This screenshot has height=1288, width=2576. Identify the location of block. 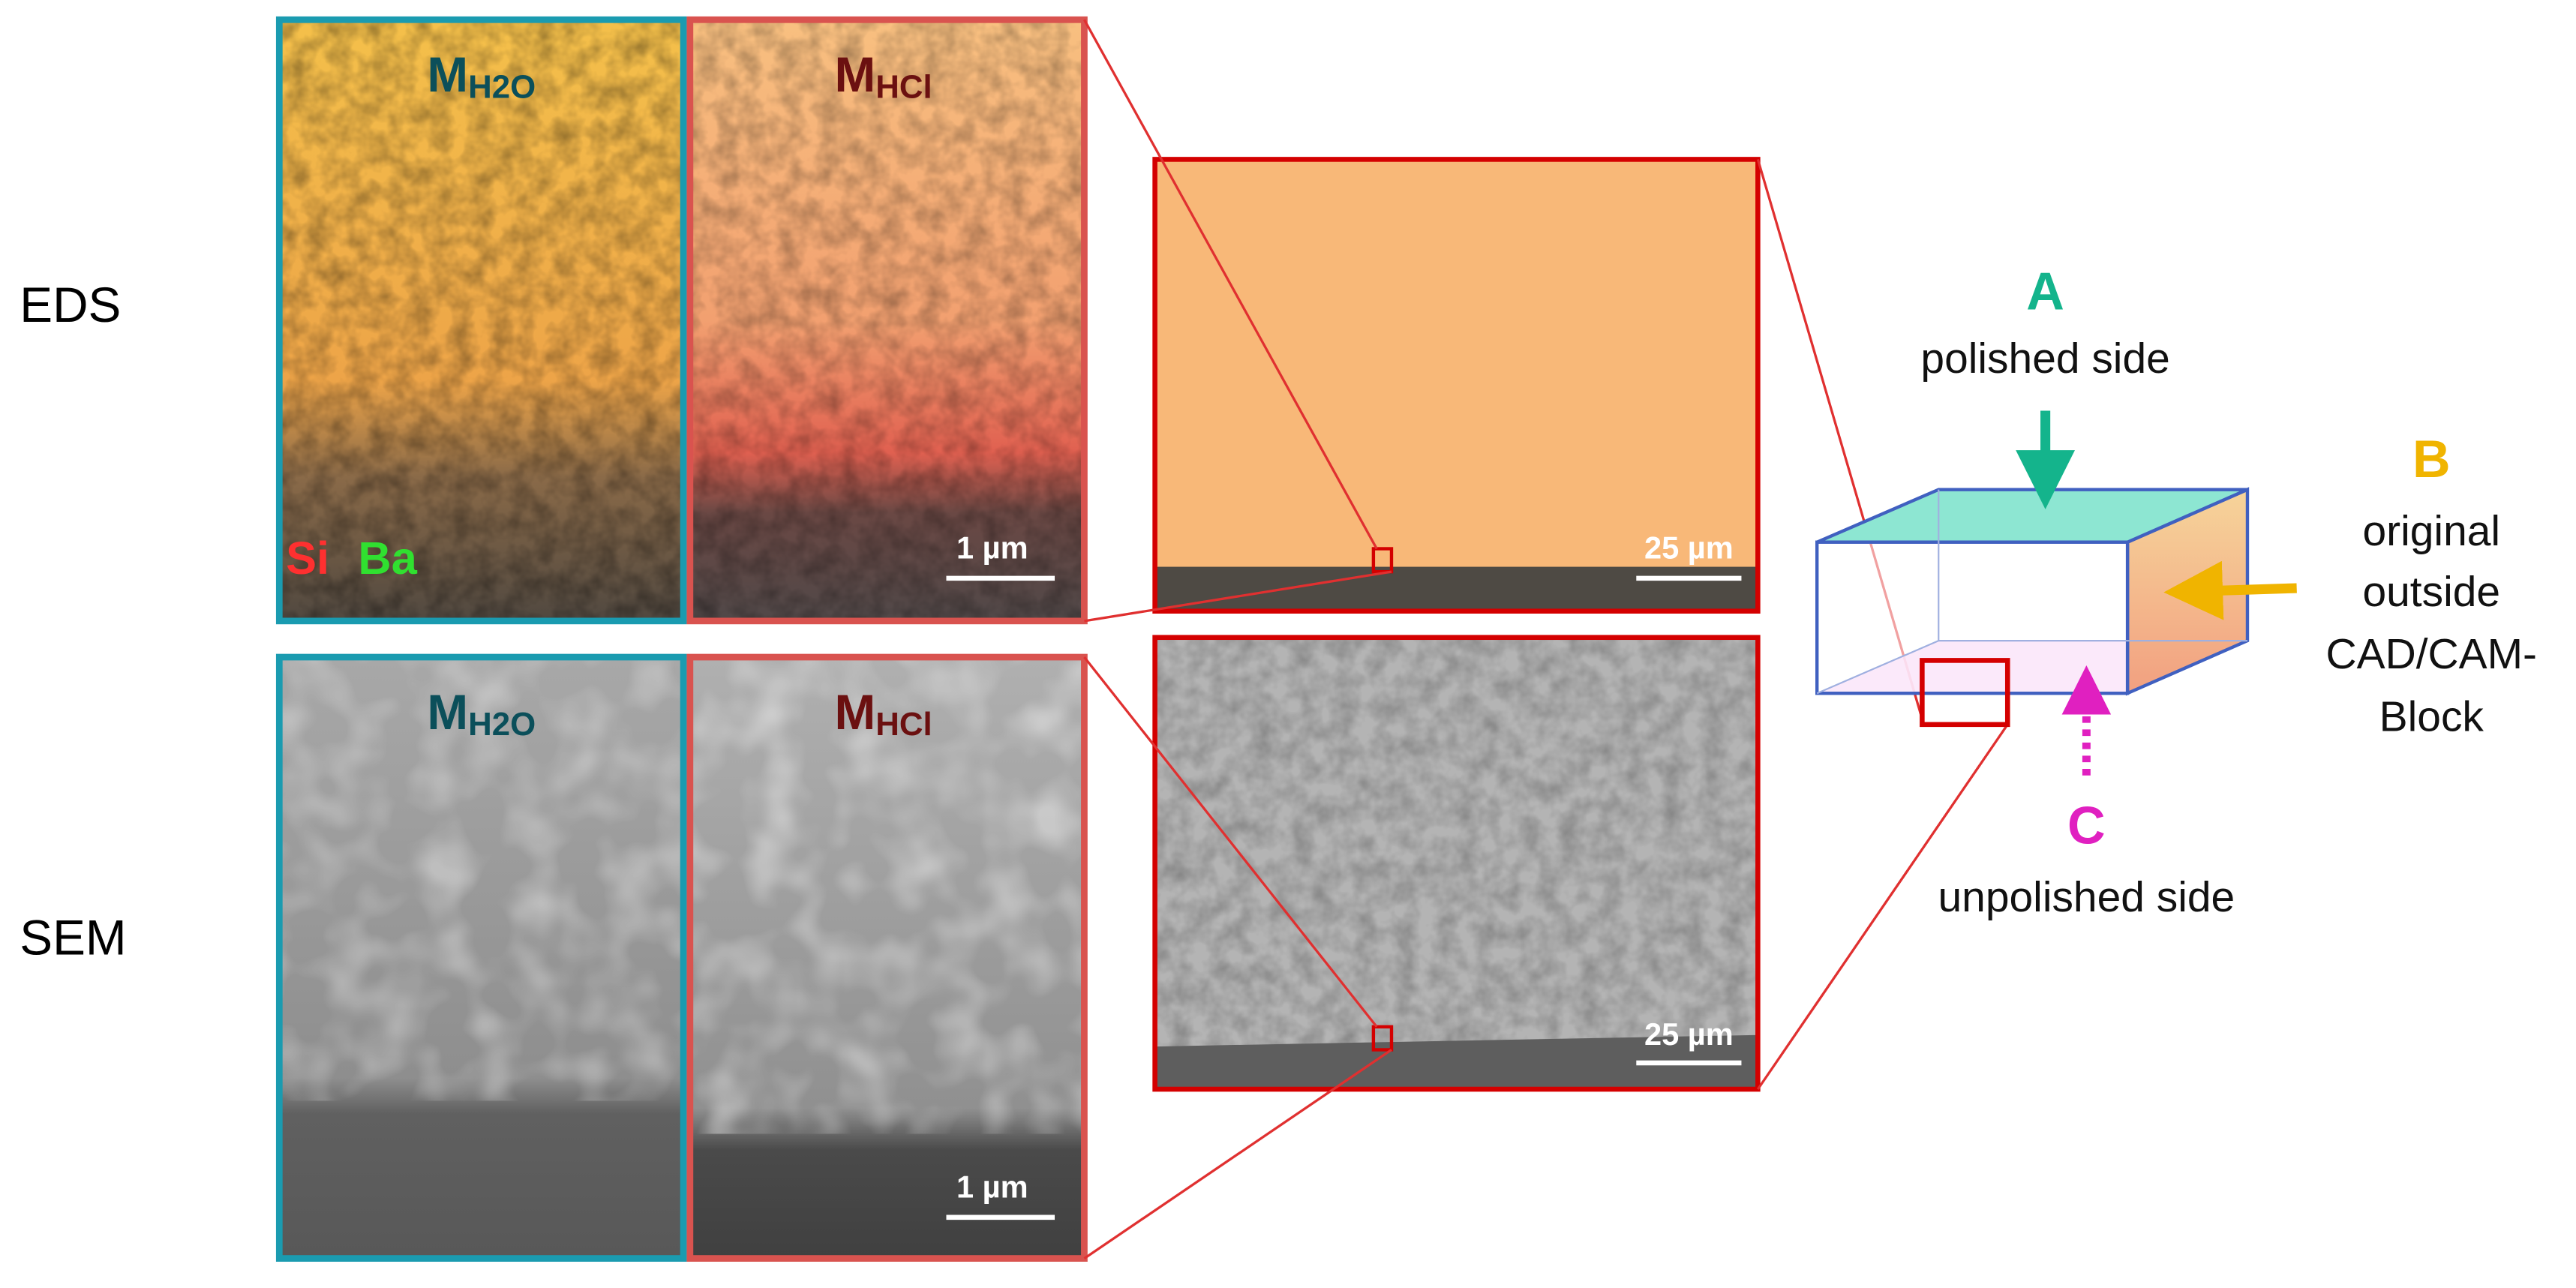
(2032, 607).